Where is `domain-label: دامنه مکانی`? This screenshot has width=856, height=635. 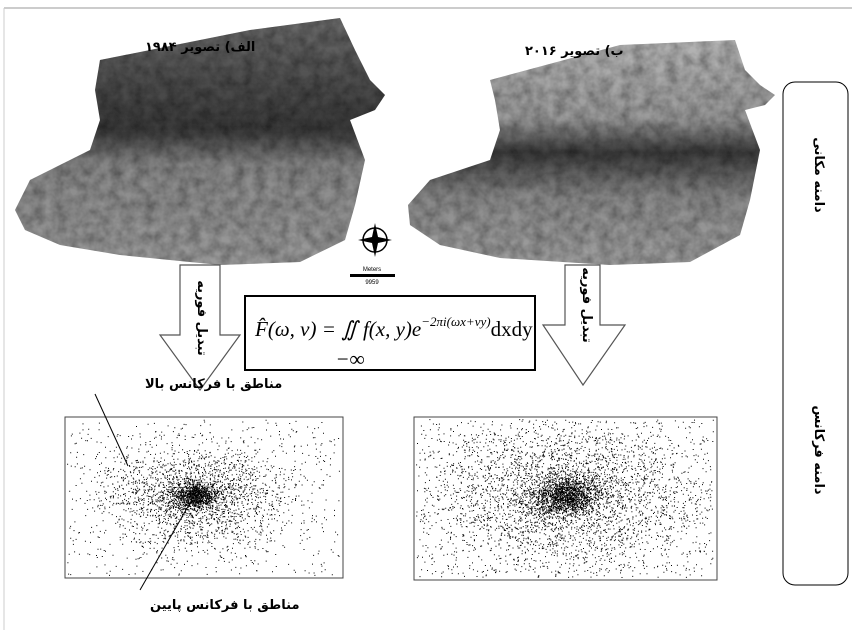 domain-label: دامنه مکانی is located at coordinates (818, 175).